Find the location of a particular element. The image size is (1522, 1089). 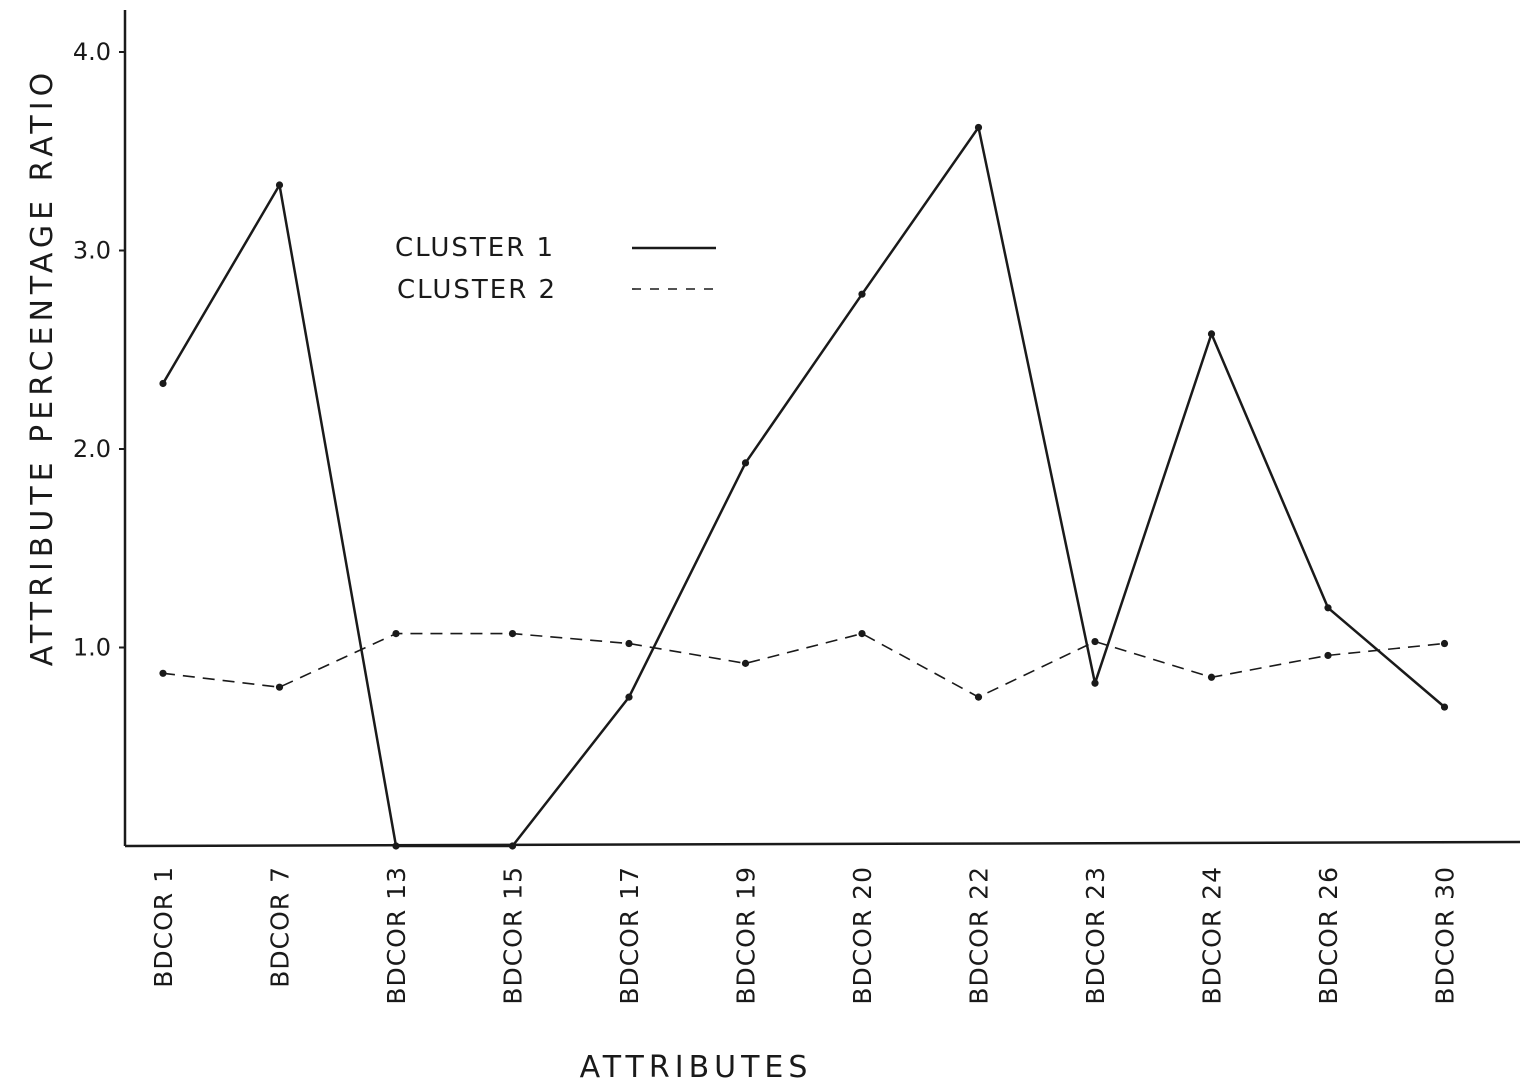

x-tick-label: BDCOR 15 is located at coordinates (513, 935).